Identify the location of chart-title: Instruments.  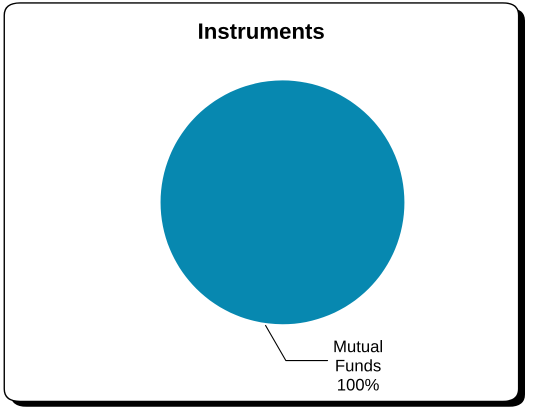
(261, 32).